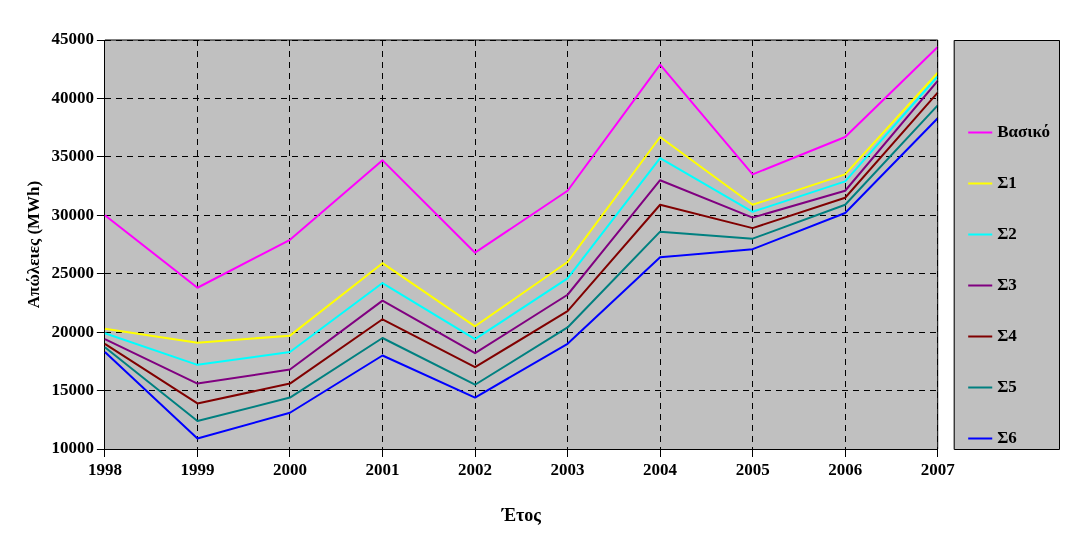  Describe the element at coordinates (72, 448) in the screenshot. I see `y-tick-label: 10000` at that location.